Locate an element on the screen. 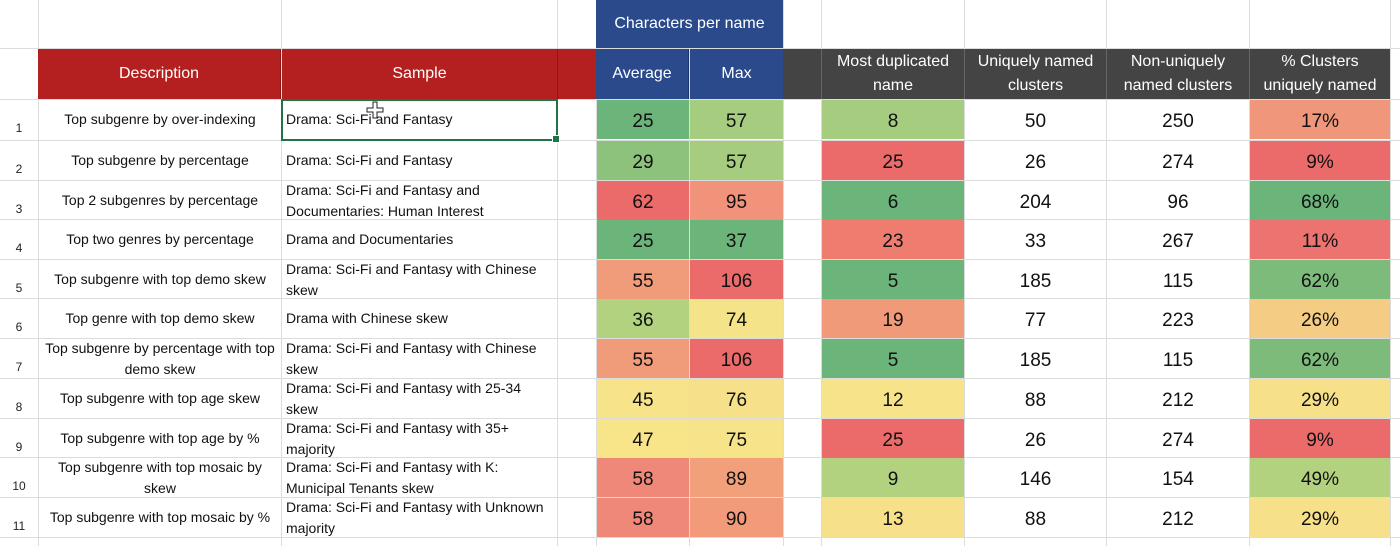 Image resolution: width=1400 pixels, height=546 pixels. max-header: Max is located at coordinates (736, 74).